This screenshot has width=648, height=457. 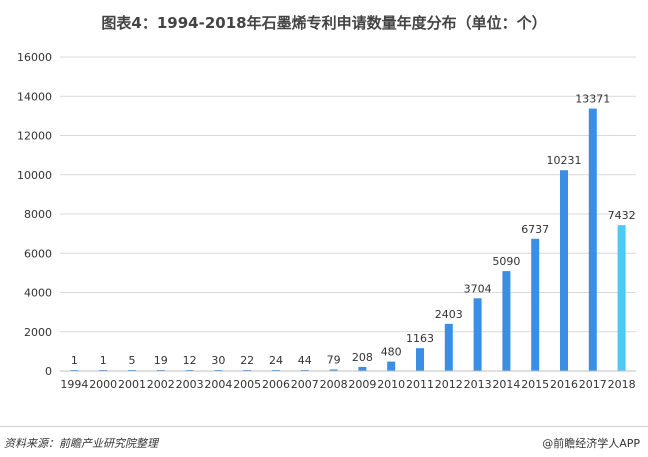 What do you see at coordinates (34, 175) in the screenshot?
I see `y-tick-label: 10000` at bounding box center [34, 175].